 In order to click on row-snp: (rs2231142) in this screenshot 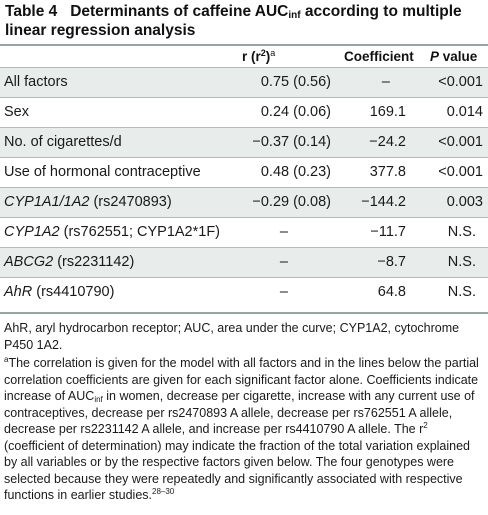, I will do `click(93, 262)`.